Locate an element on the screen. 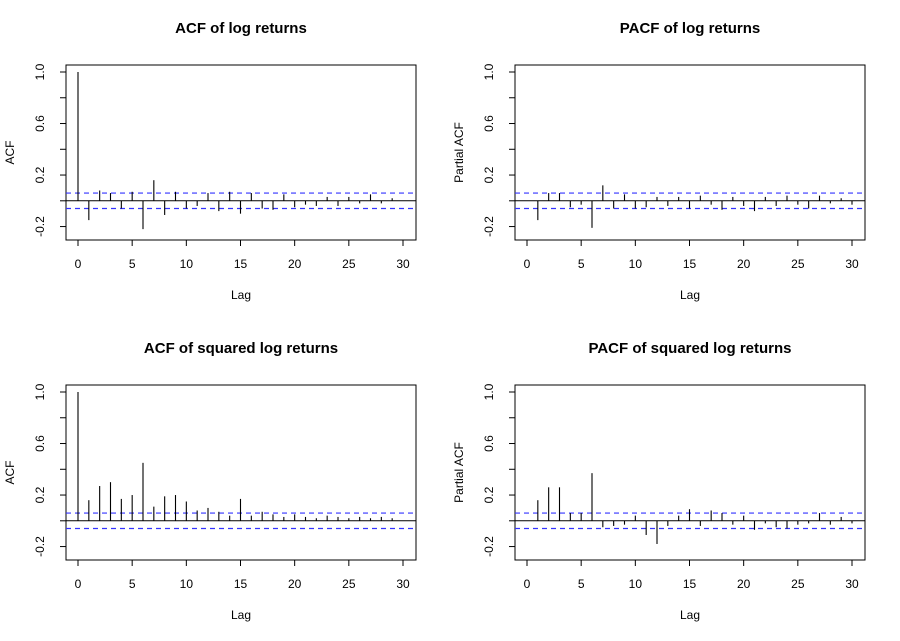 The height and width of the screenshot is (641, 900). panel-title: ACF of squared log returns is located at coordinates (241, 348).